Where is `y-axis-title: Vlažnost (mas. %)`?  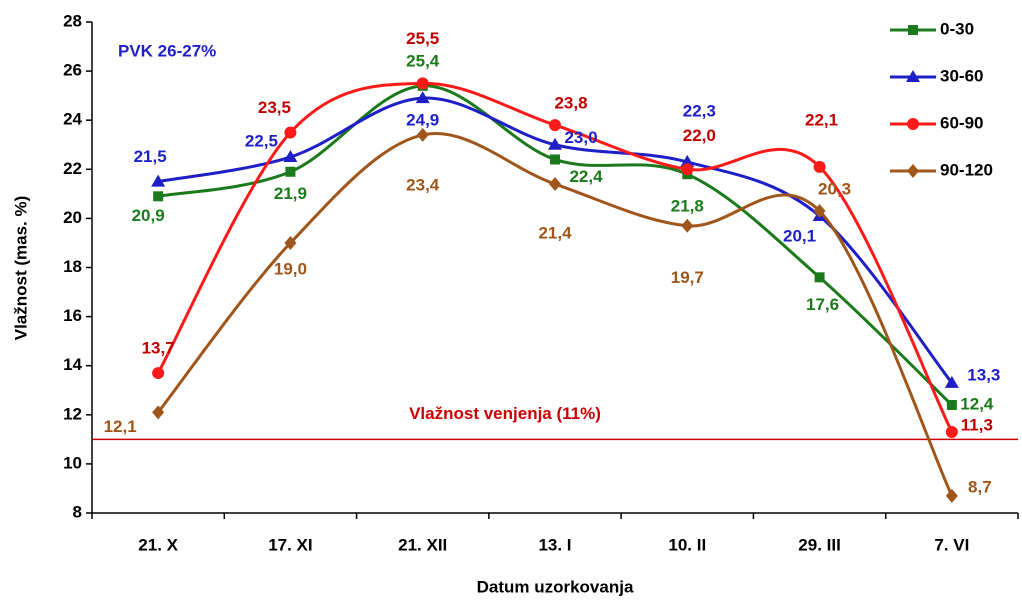 y-axis-title: Vlažnost (mas. %) is located at coordinates (20, 268).